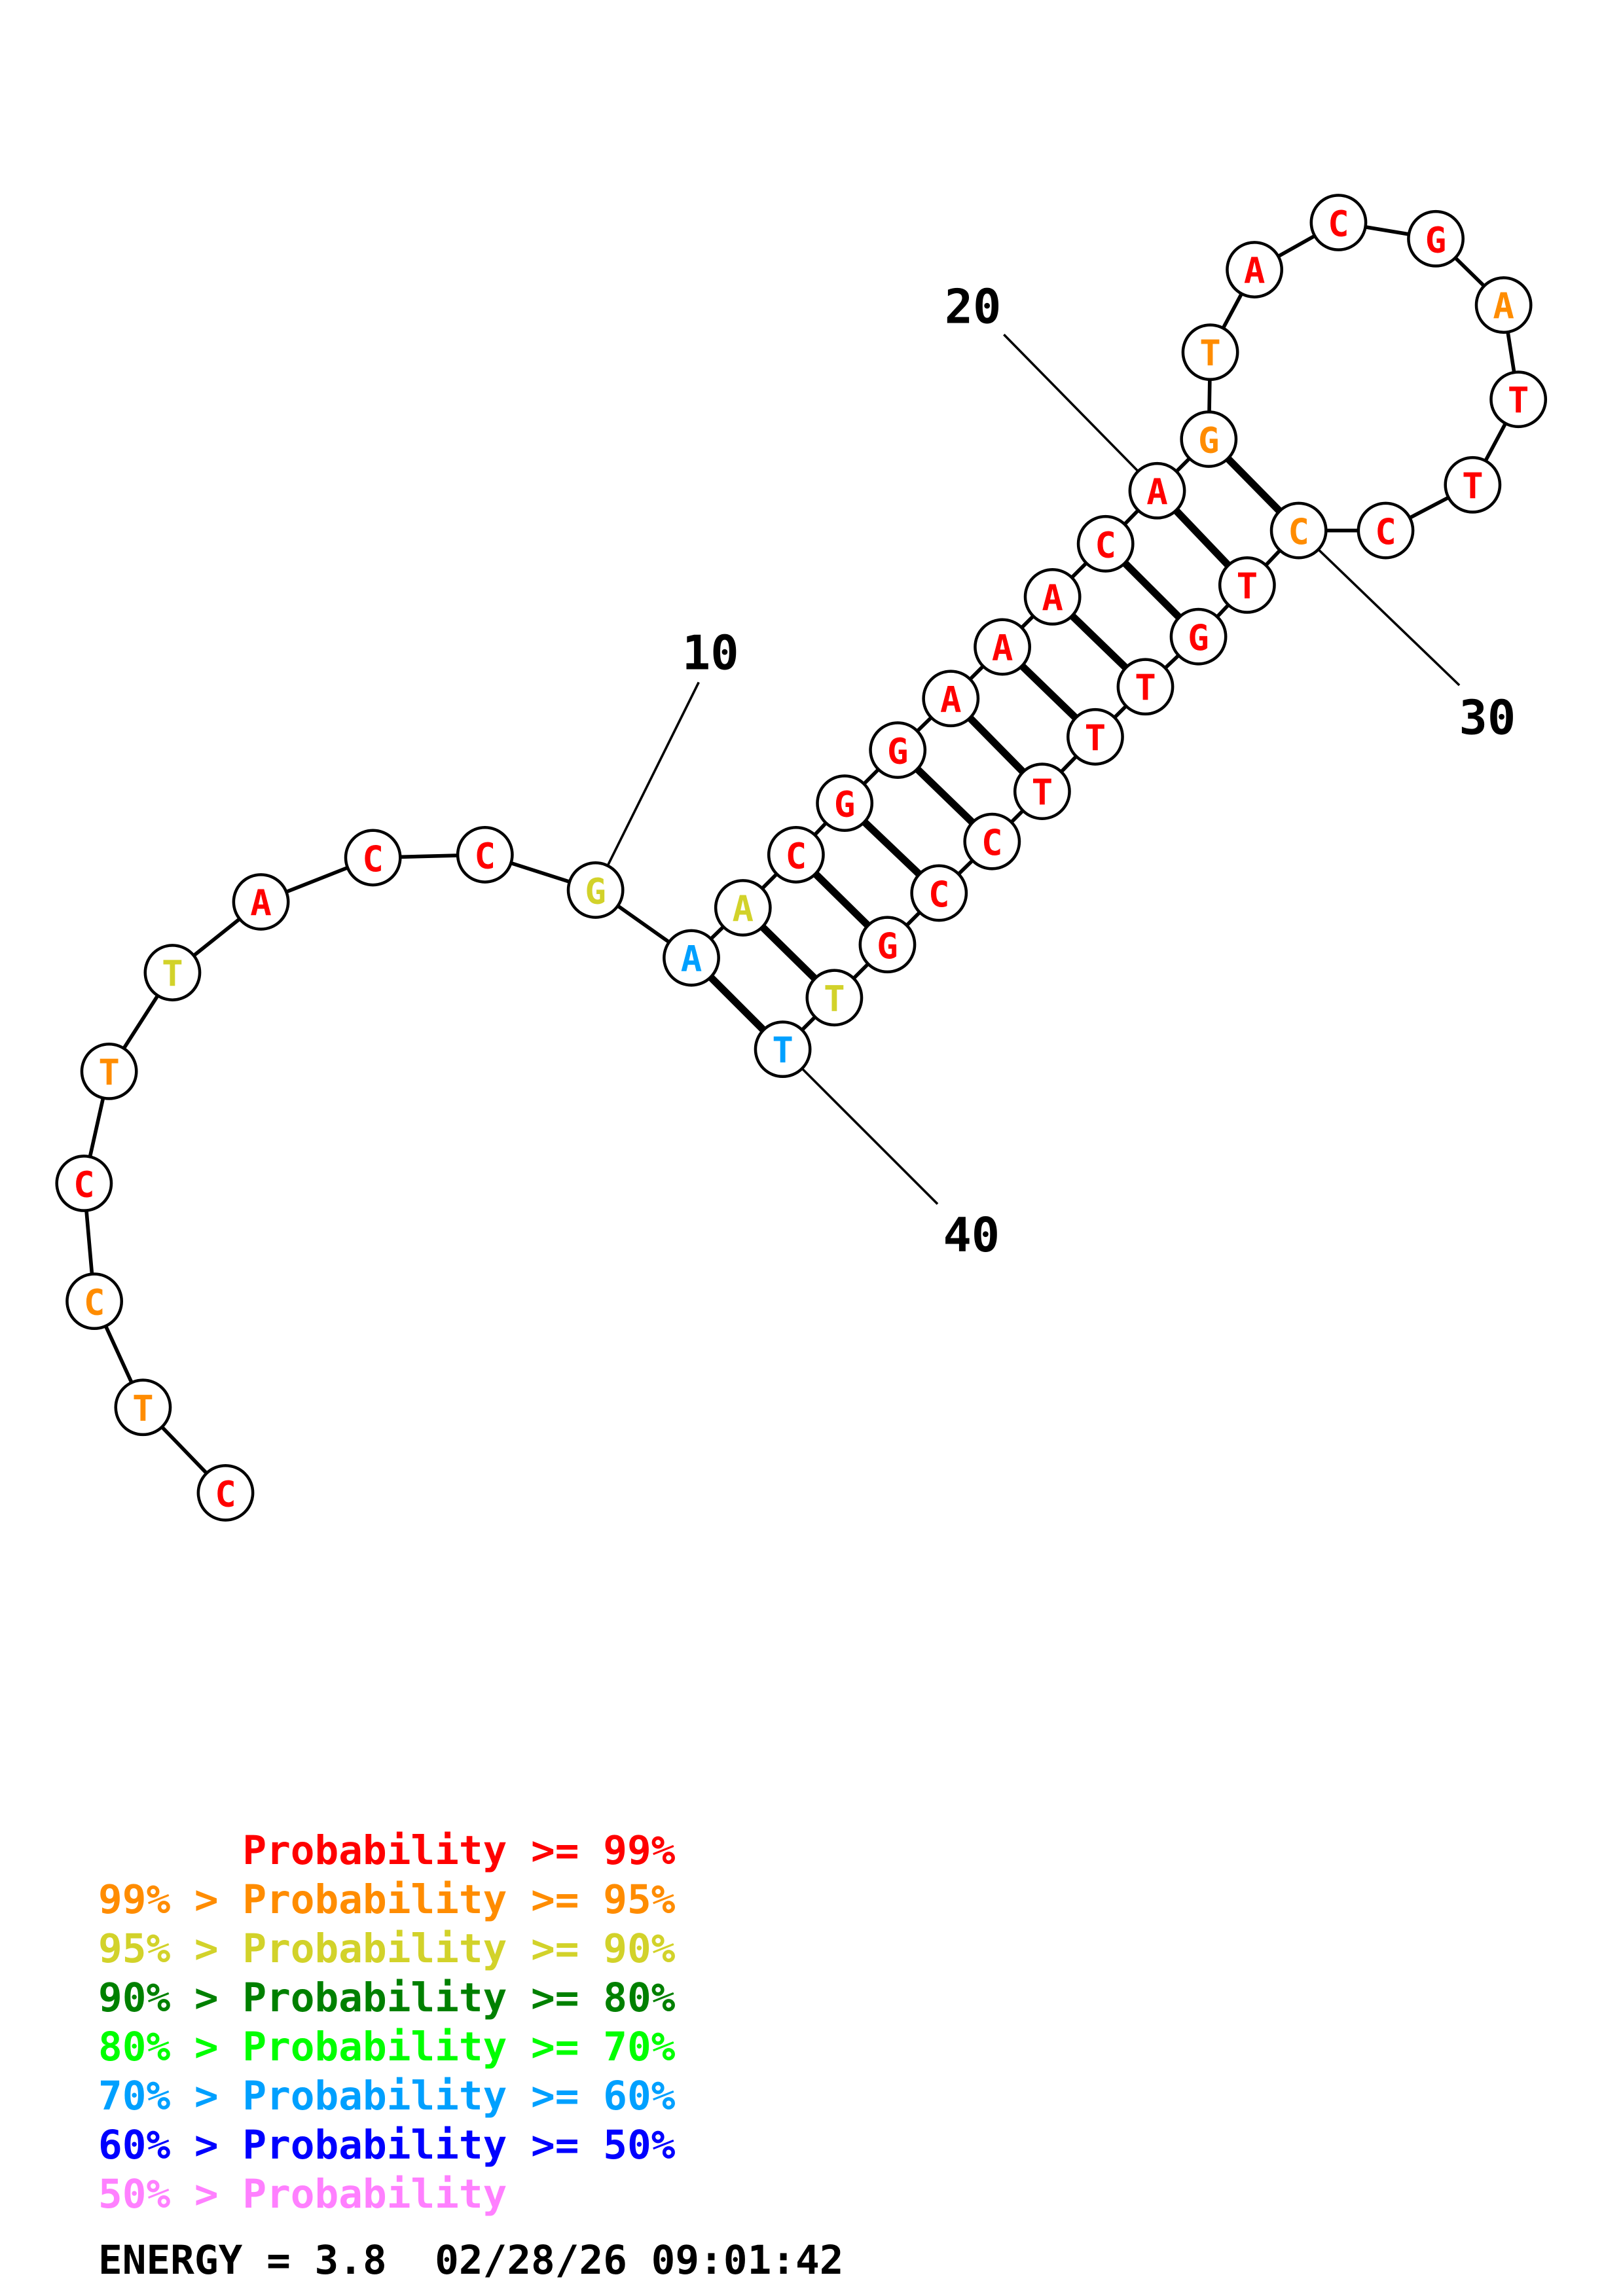  I want to click on legend-label: Probability >= 95%, so click(459, 1899).